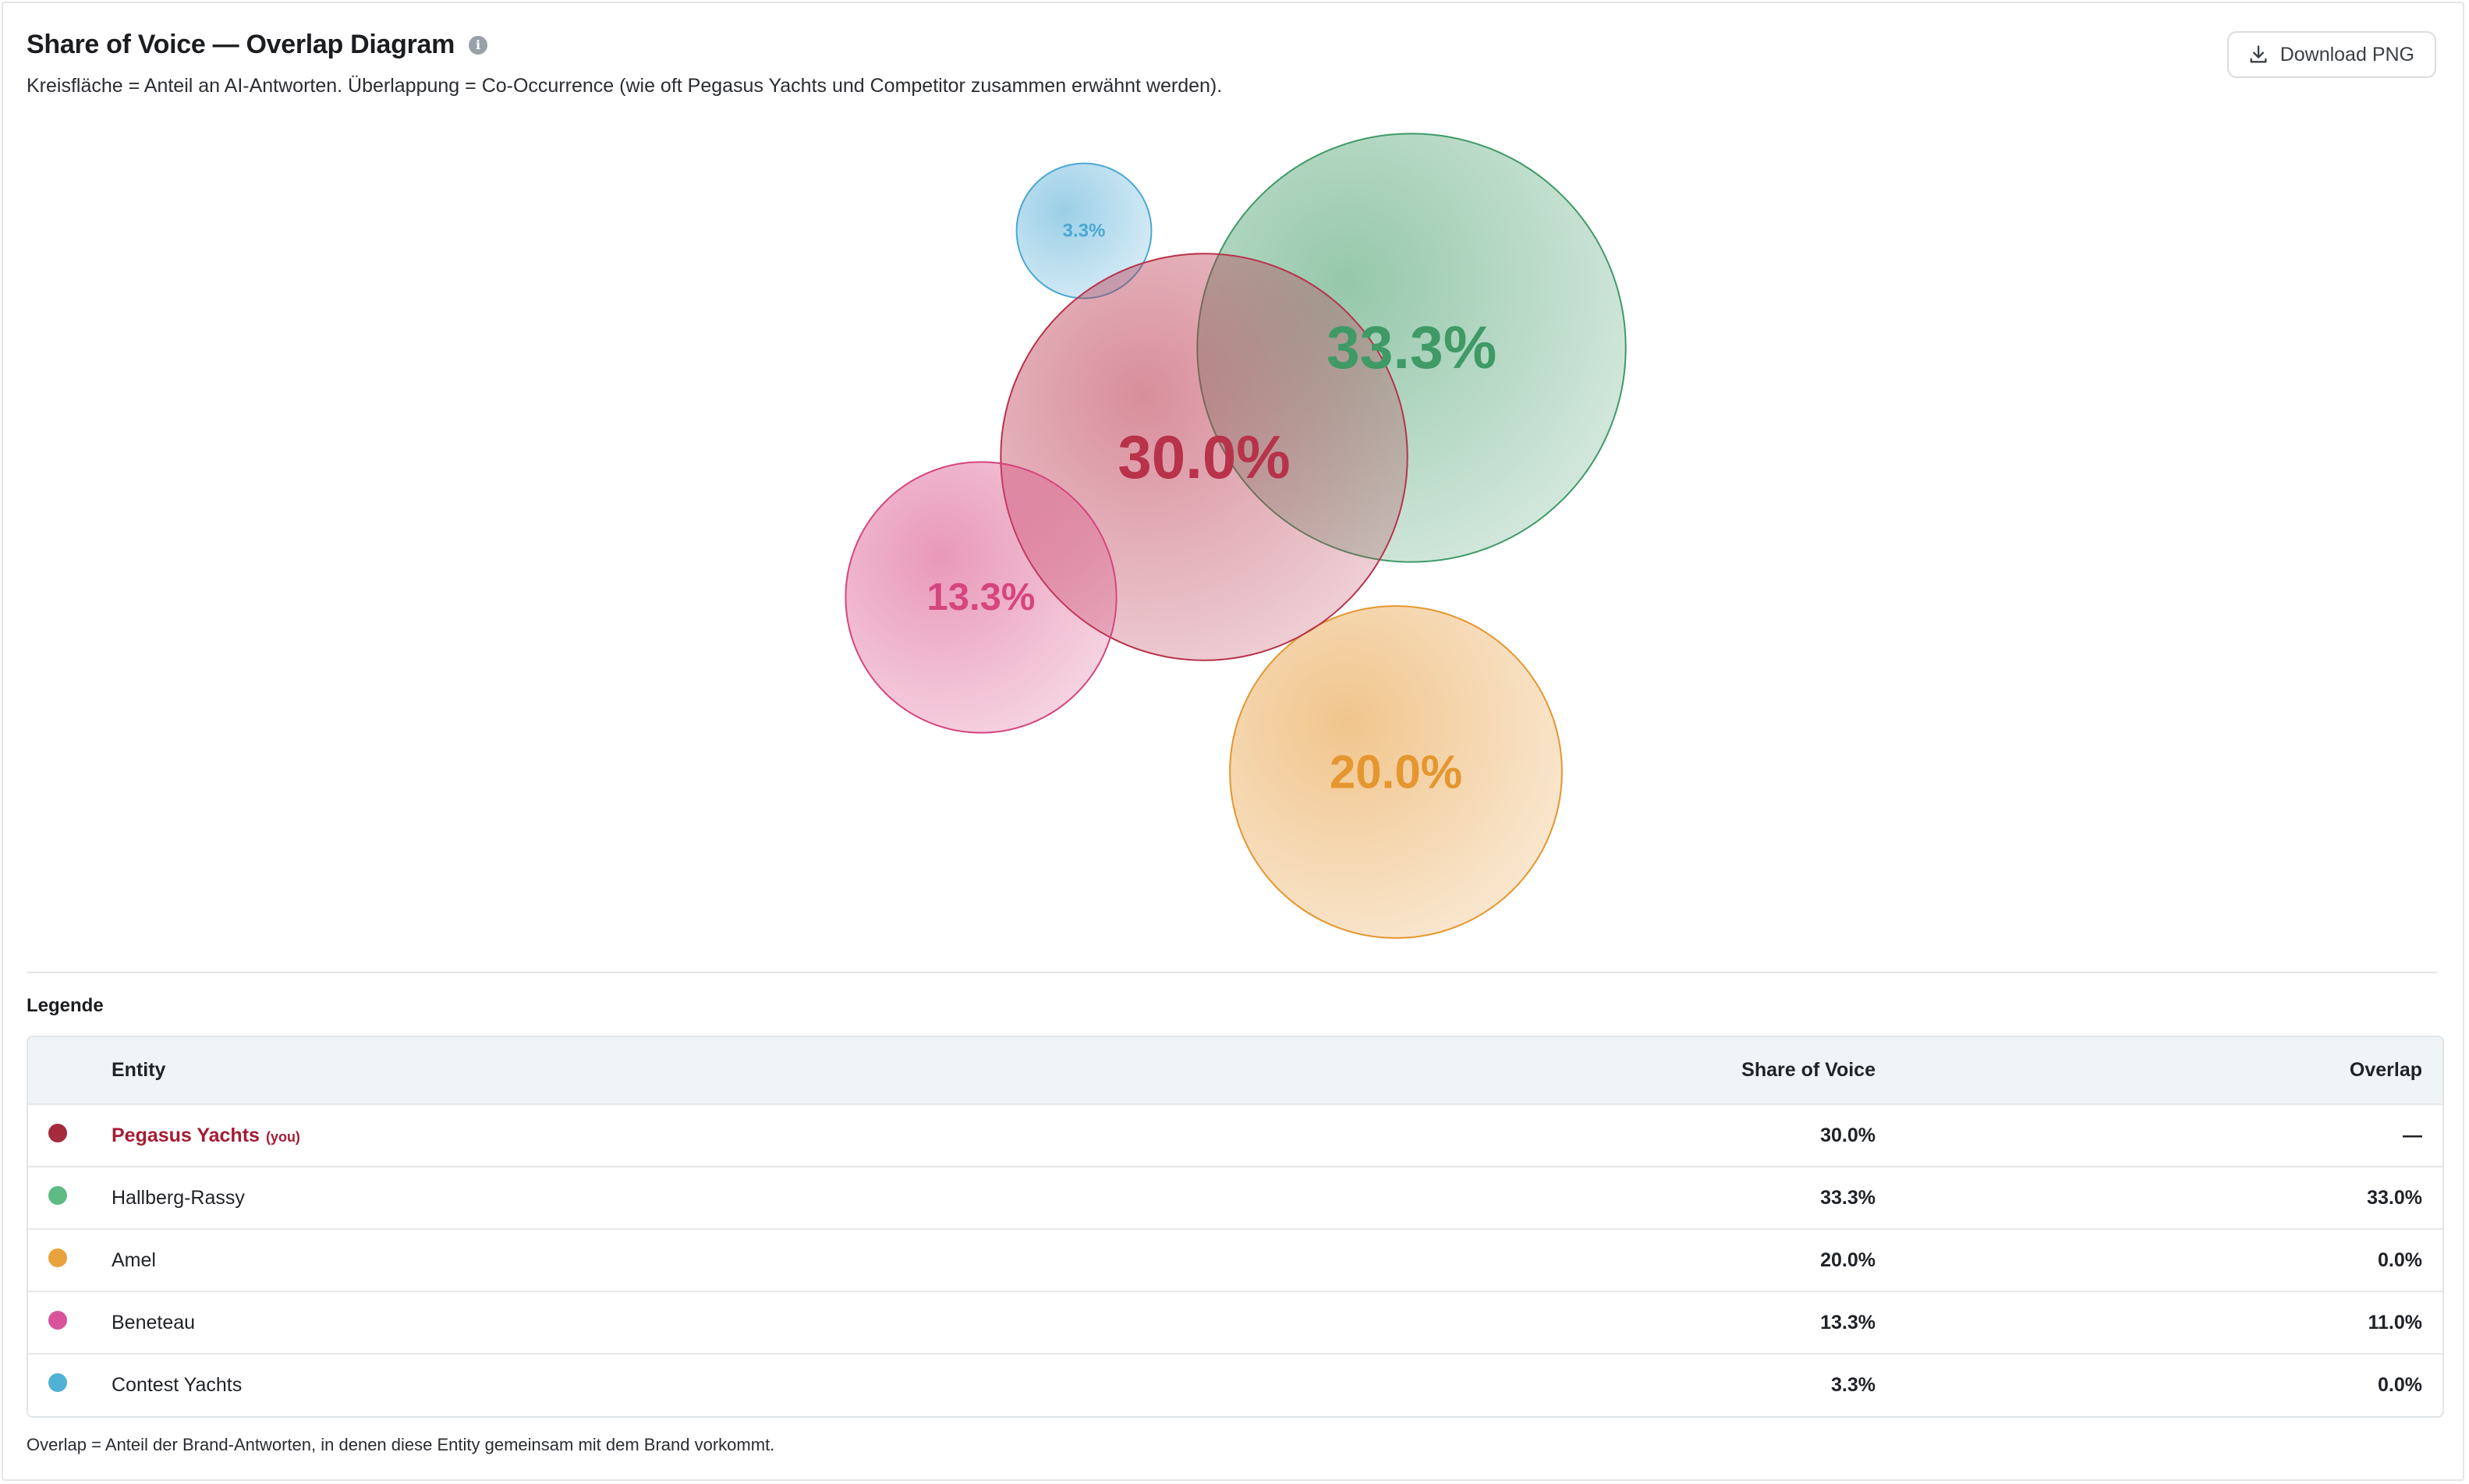  I want to click on legend-sov: 13.3%, so click(1848, 1322).